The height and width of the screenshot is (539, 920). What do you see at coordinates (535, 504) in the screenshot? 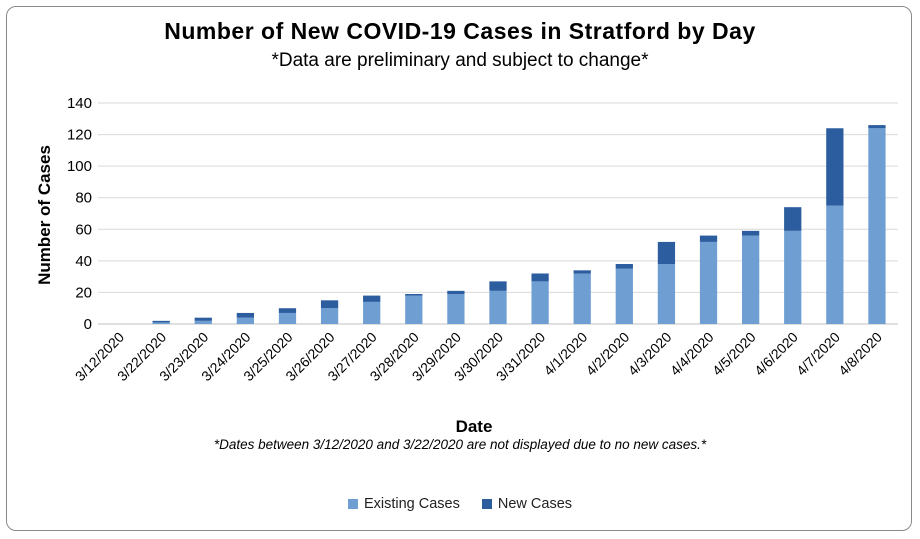
I see `legend-label-new: New Cases` at bounding box center [535, 504].